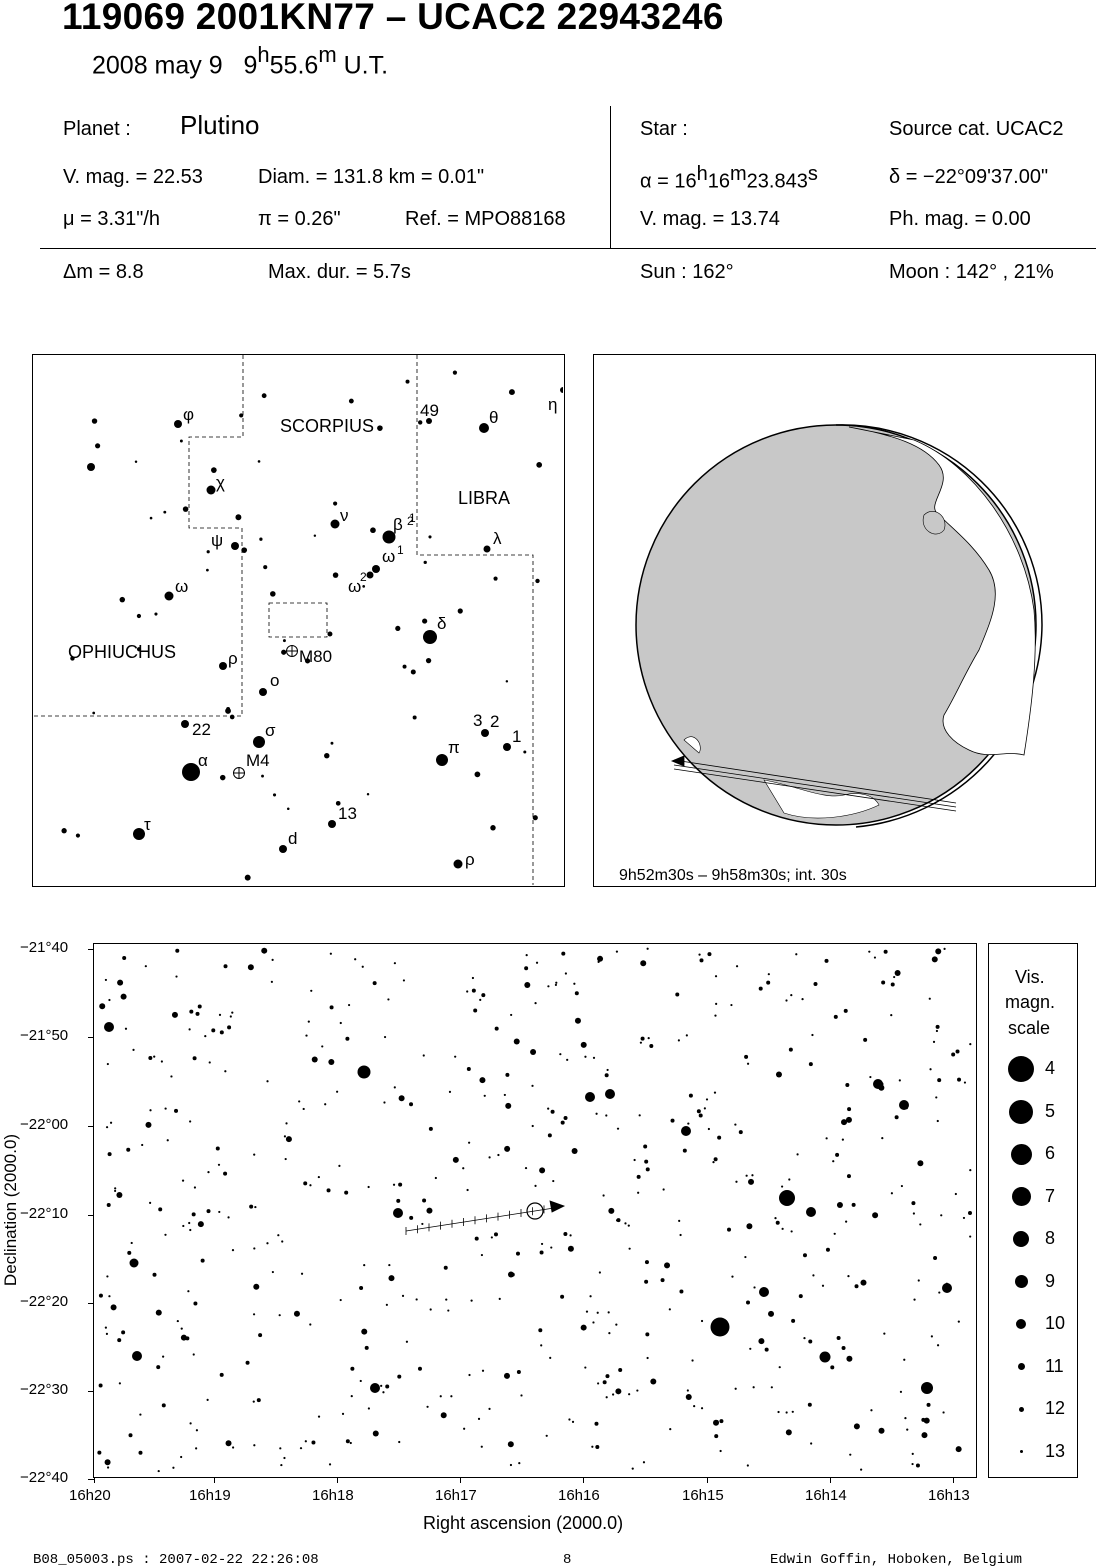 Image resolution: width=1096 pixels, height=1568 pixels. Describe the element at coordinates (1055, 1408) in the screenshot. I see `scale-mag-label: 12` at that location.